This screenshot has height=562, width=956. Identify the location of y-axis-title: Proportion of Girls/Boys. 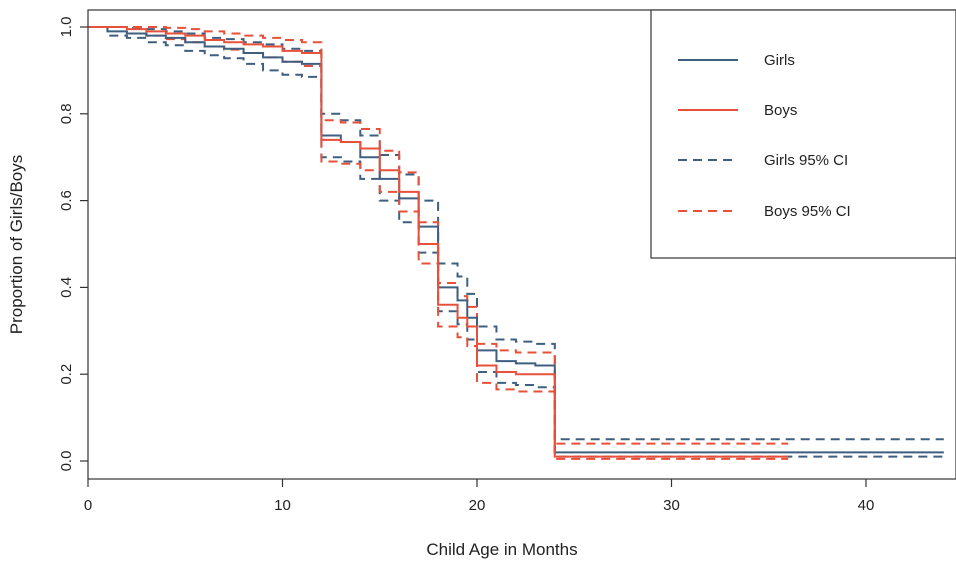
(16, 245).